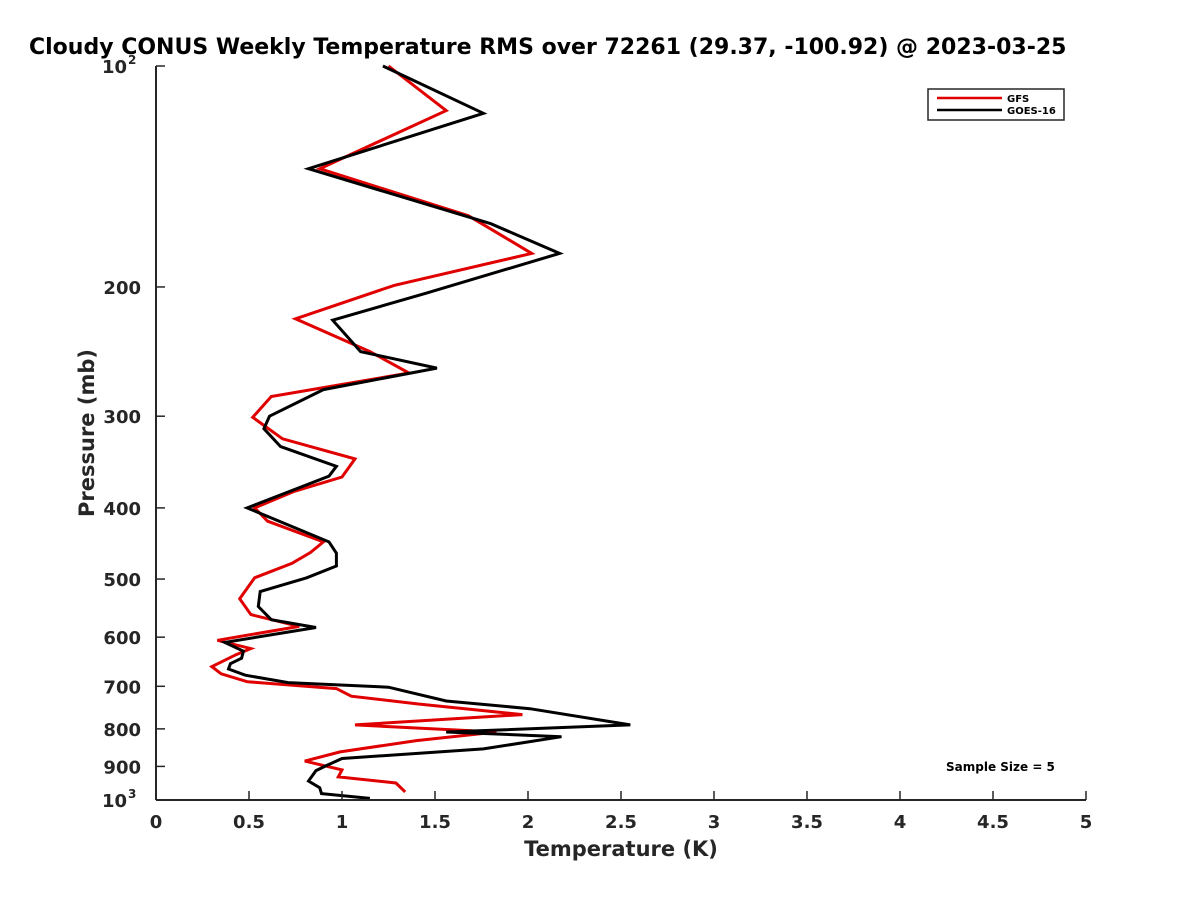  I want to click on x-tick-label: 3, so click(714, 822).